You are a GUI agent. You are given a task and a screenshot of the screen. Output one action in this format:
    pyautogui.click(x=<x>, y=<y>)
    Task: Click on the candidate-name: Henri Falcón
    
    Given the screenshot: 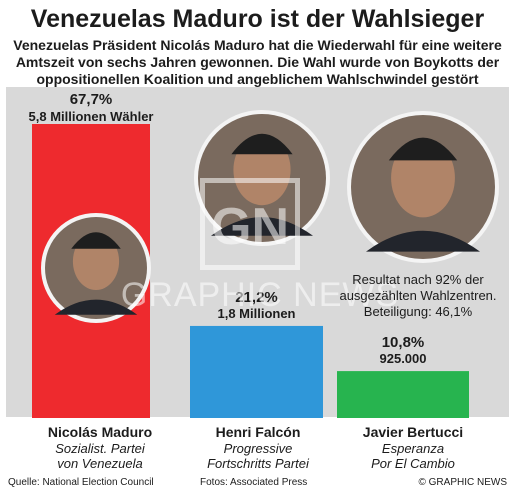 What is the action you would take?
    pyautogui.click(x=258, y=432)
    